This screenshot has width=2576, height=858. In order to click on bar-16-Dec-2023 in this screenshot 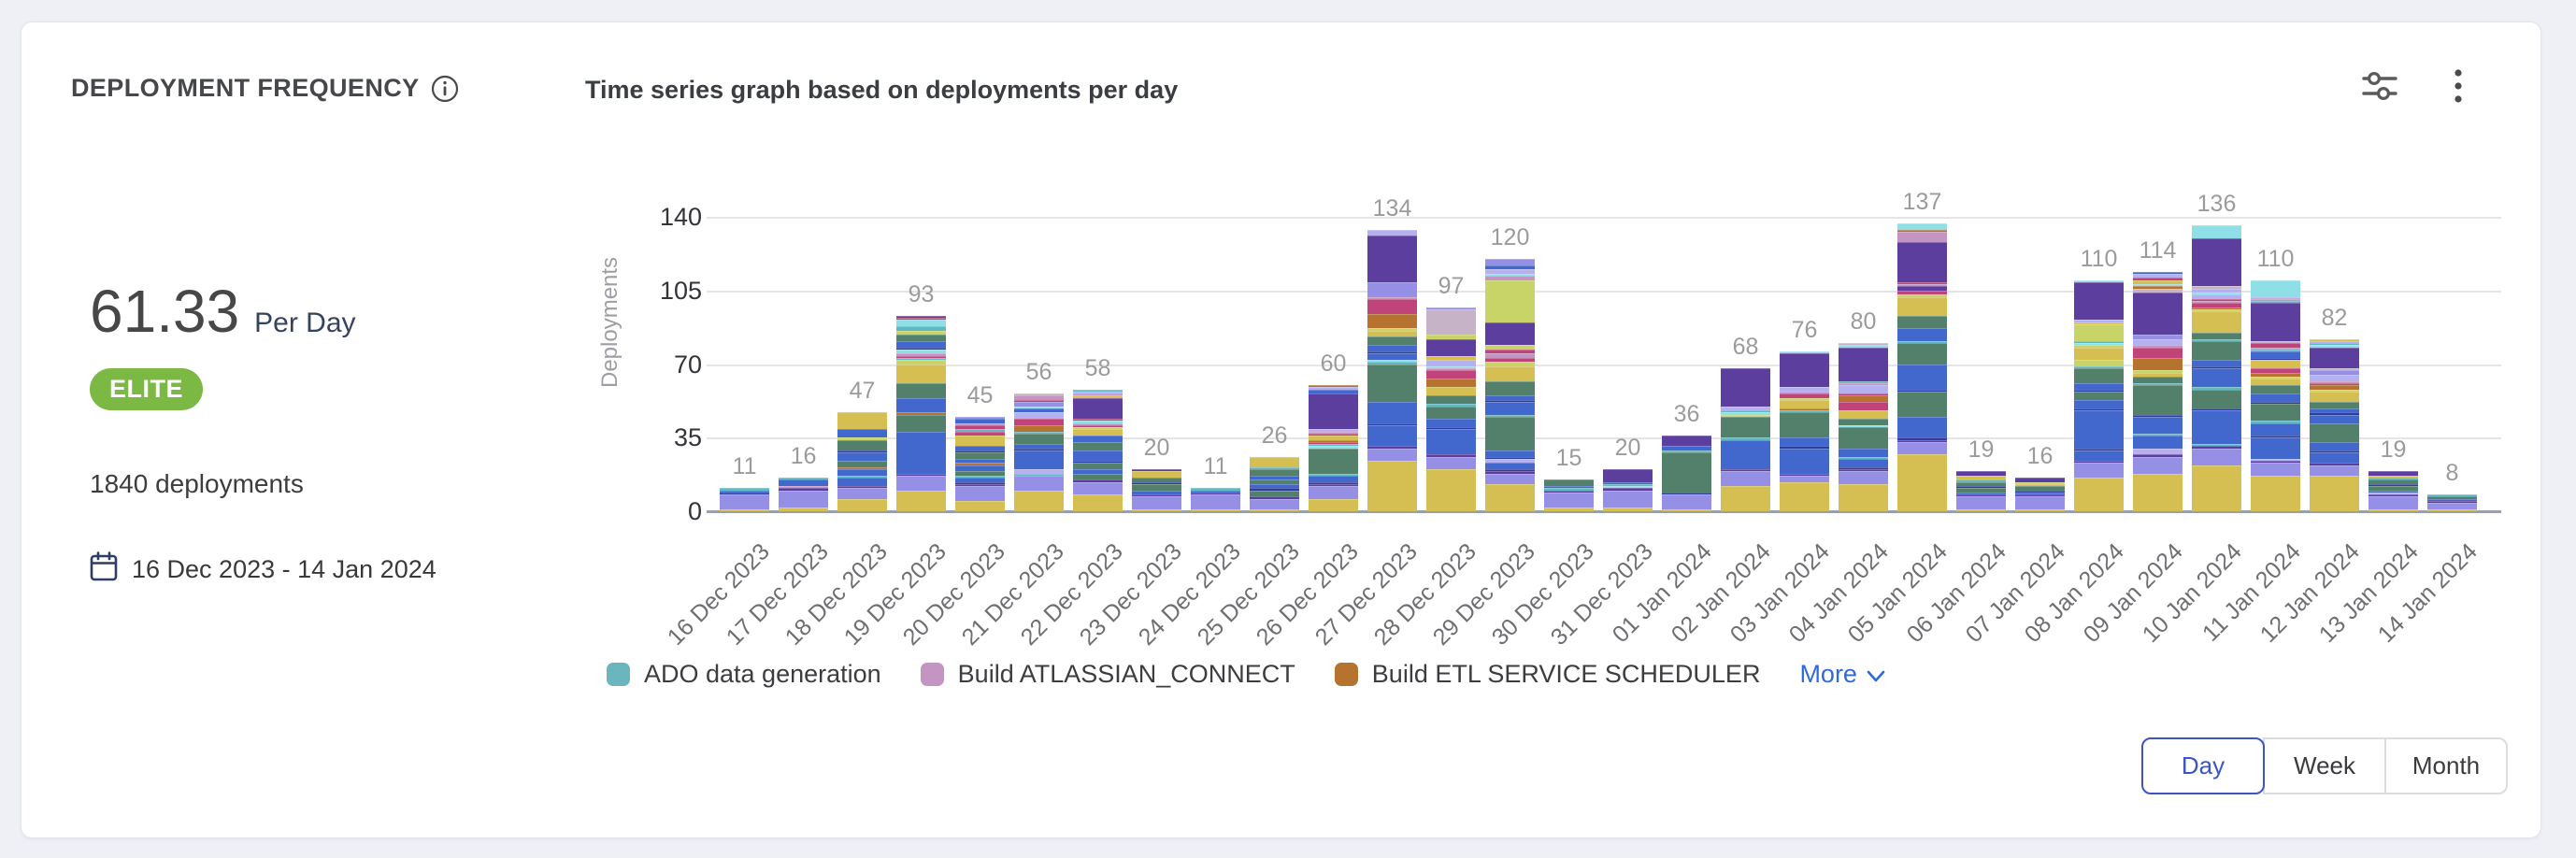, I will do `click(744, 500)`.